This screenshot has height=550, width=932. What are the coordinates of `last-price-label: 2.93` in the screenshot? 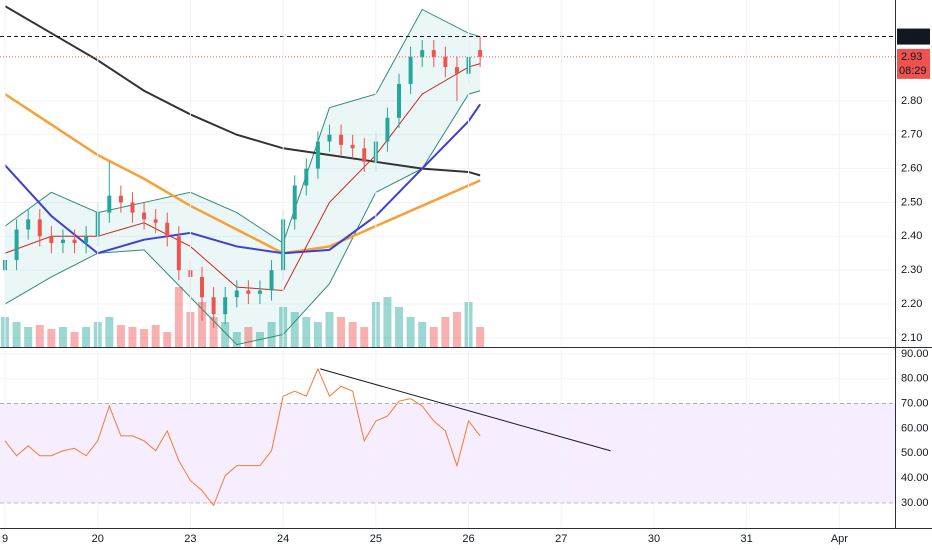 It's located at (911, 57).